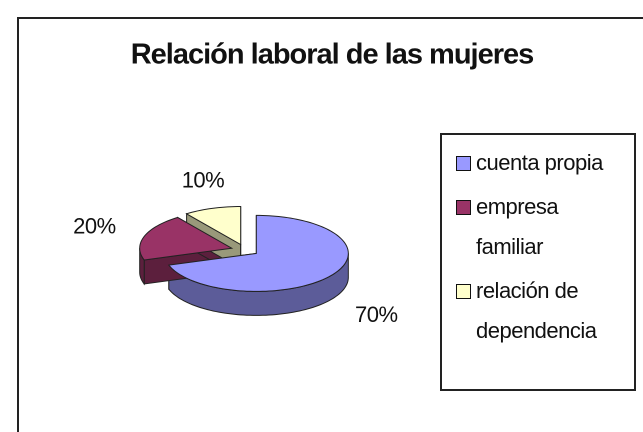 The height and width of the screenshot is (432, 643). I want to click on legend-entry: relación de dependencia, so click(542, 311).